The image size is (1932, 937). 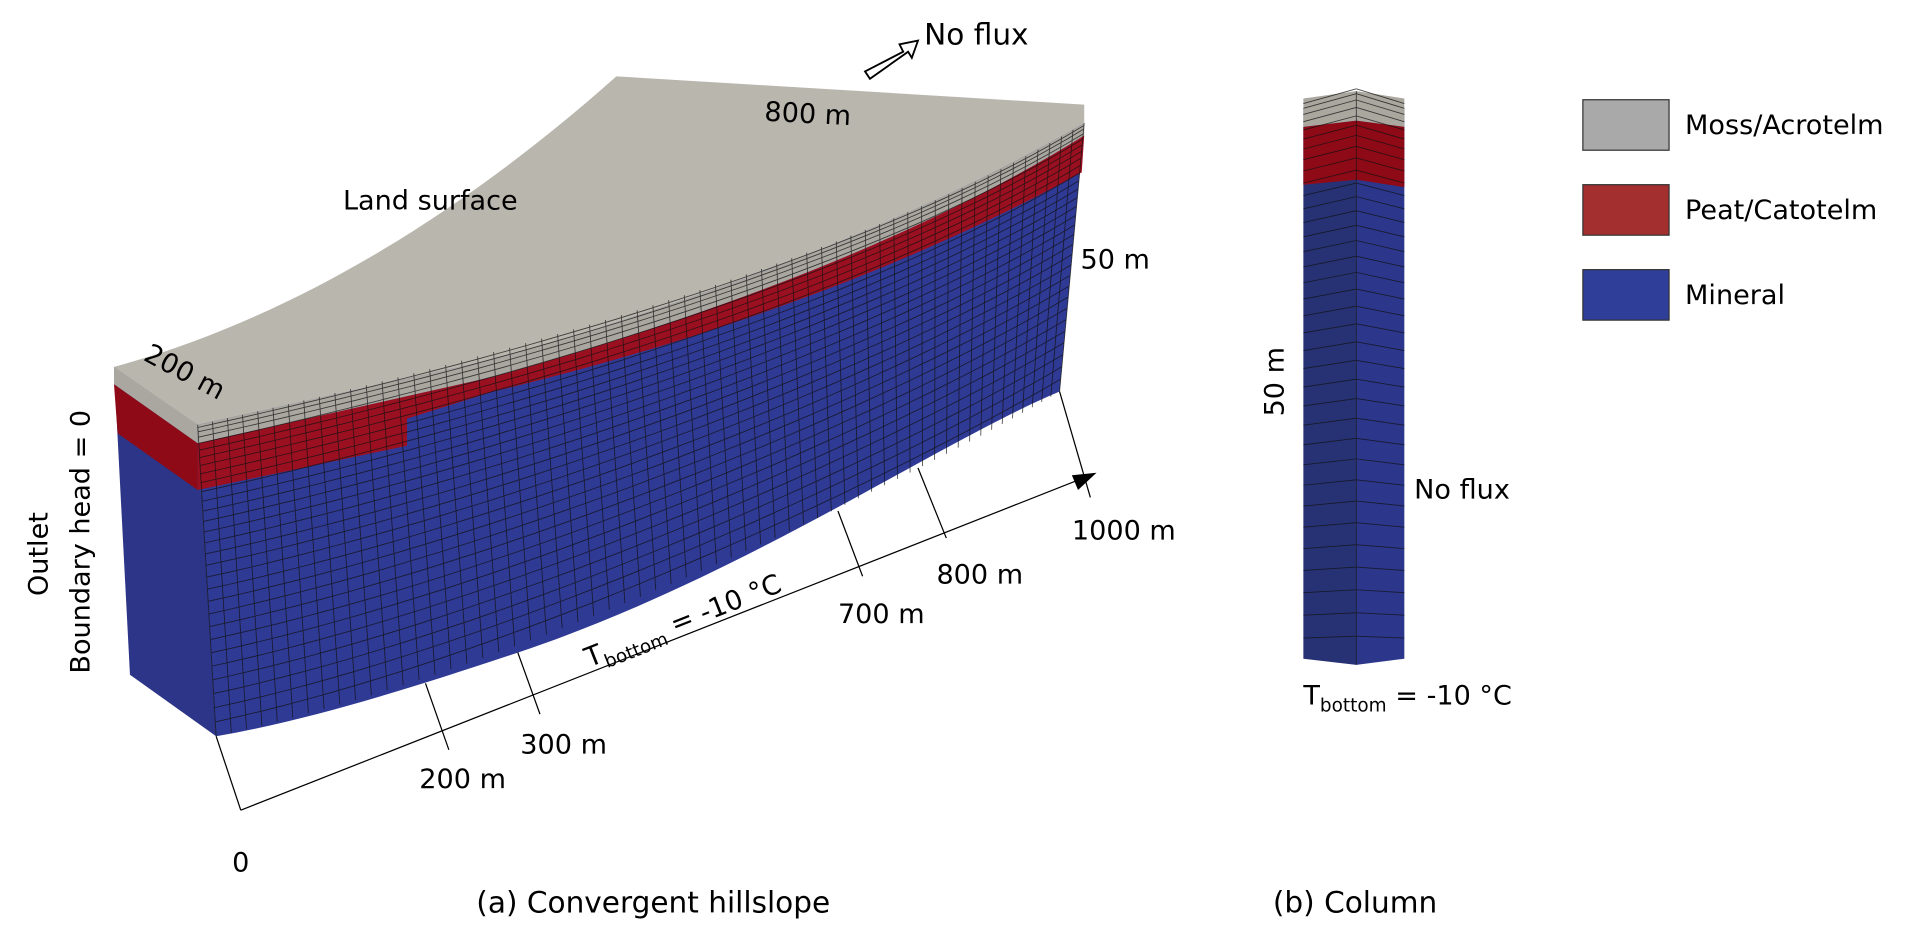 I want to click on legend-swatch-peat, so click(x=1626, y=210).